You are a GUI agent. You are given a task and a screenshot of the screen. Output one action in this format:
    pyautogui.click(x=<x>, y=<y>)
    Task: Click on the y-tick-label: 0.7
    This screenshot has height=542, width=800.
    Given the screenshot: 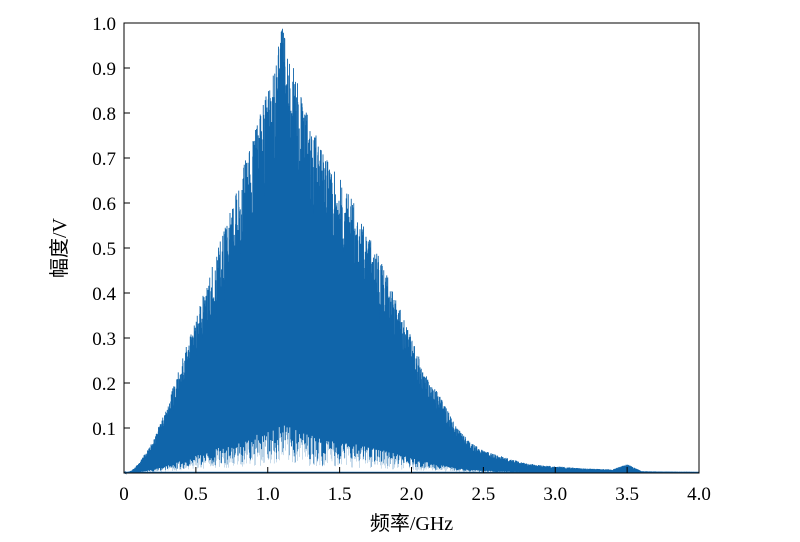 What is the action you would take?
    pyautogui.click(x=104, y=159)
    